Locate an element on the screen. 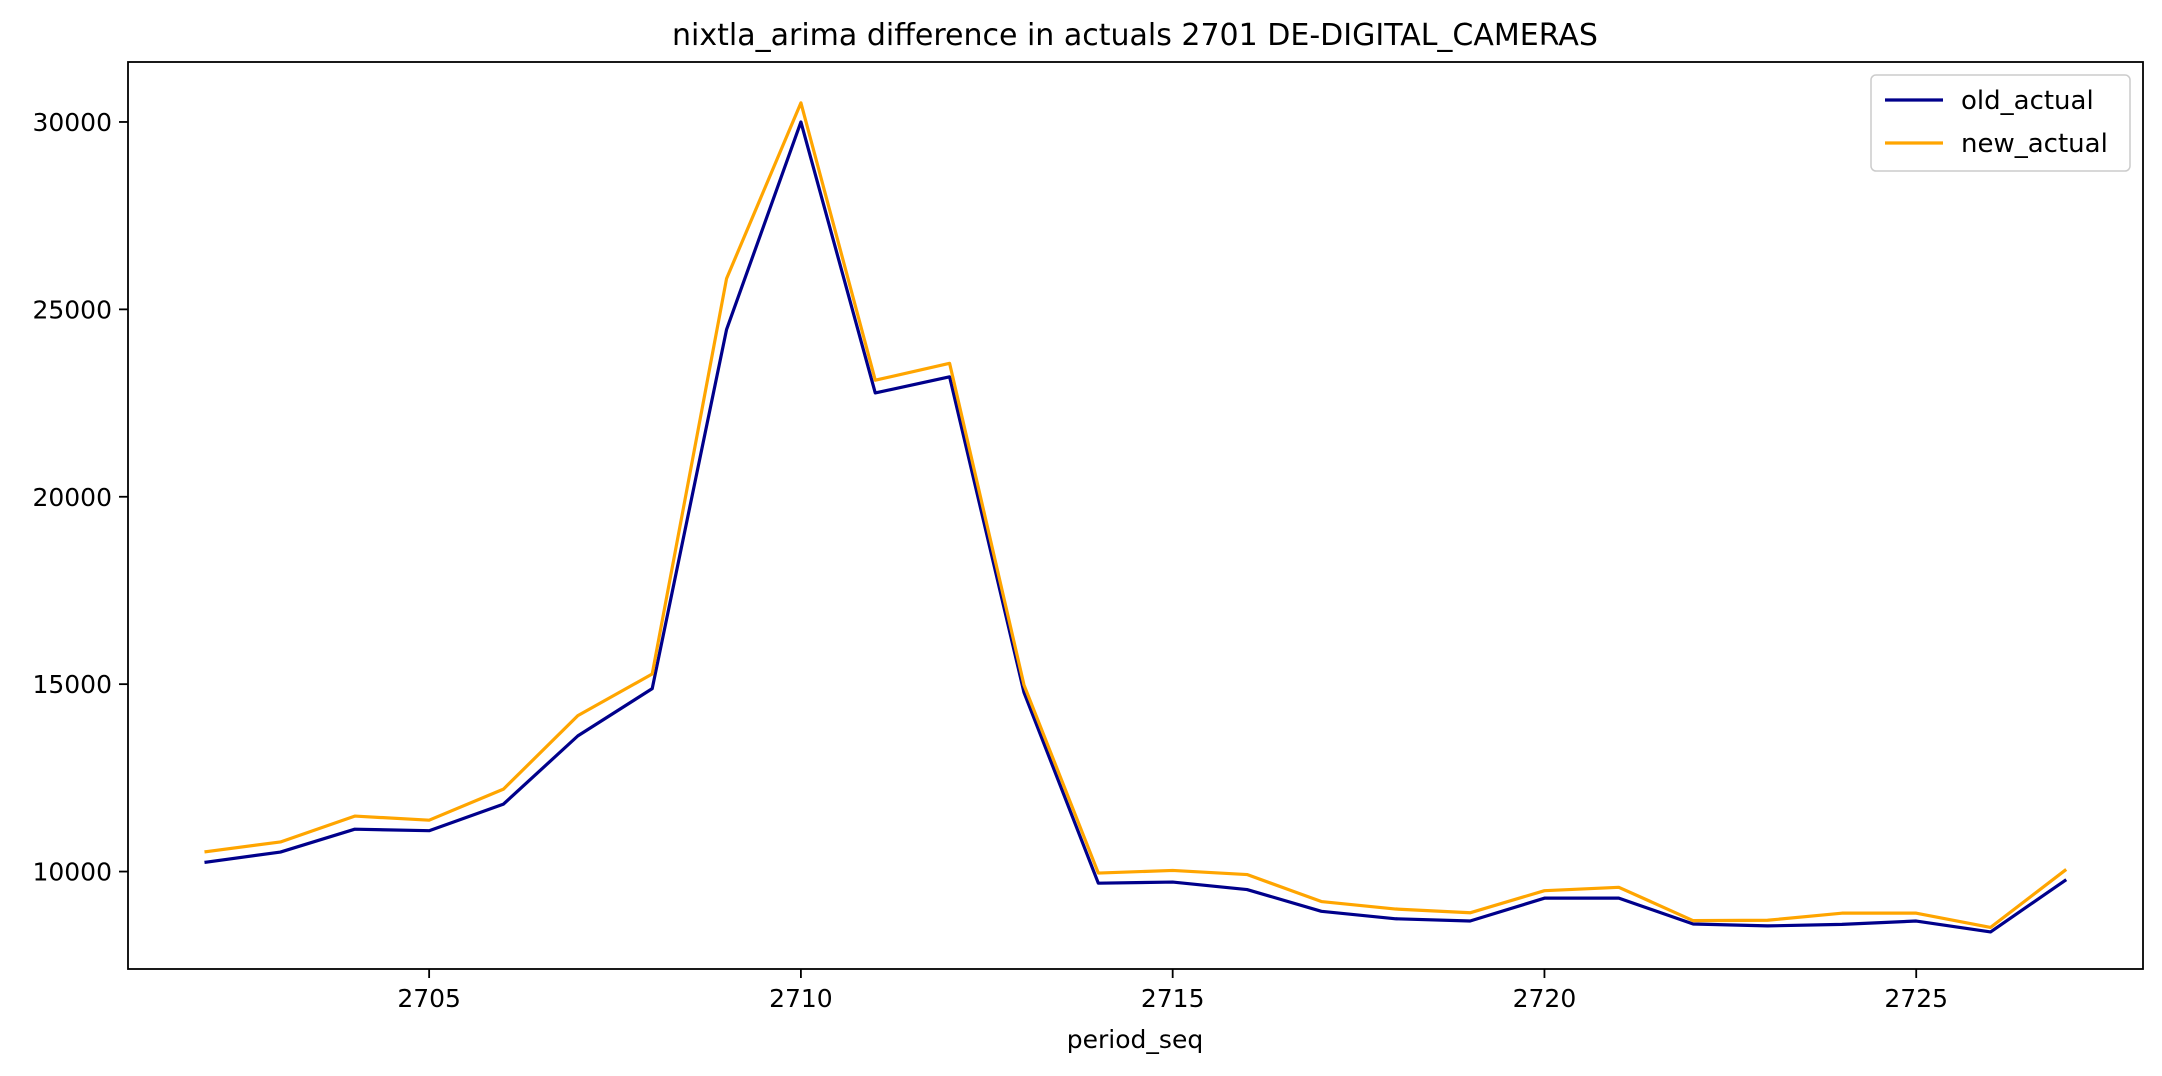  x-tick-label-2720: 2720 is located at coordinates (1545, 998).